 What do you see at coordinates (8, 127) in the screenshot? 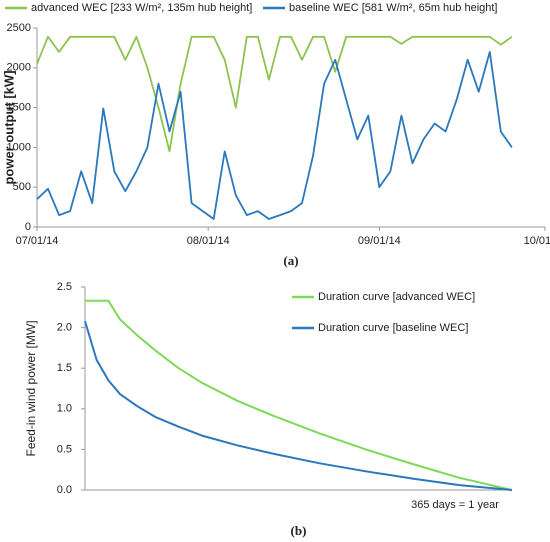
I see `y-axis-title: power output [kW]` at bounding box center [8, 127].